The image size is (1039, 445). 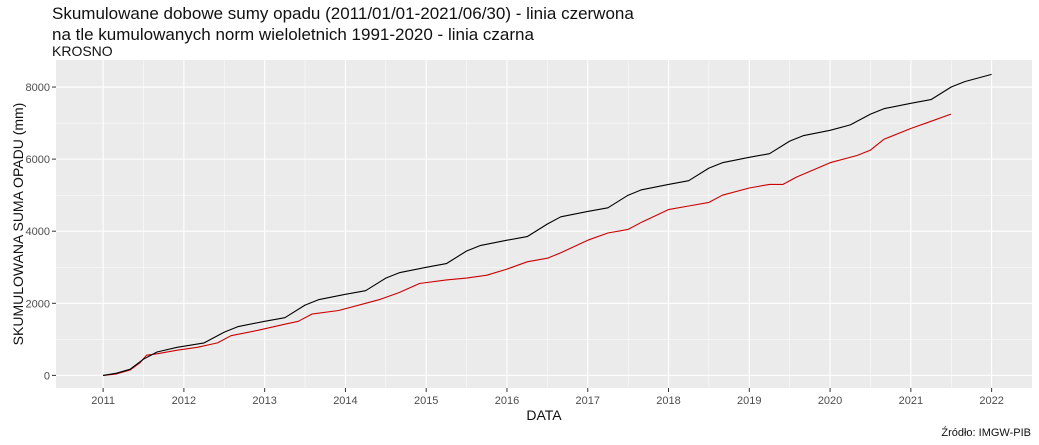 I want to click on x-tick-label: 2017, so click(x=588, y=401).